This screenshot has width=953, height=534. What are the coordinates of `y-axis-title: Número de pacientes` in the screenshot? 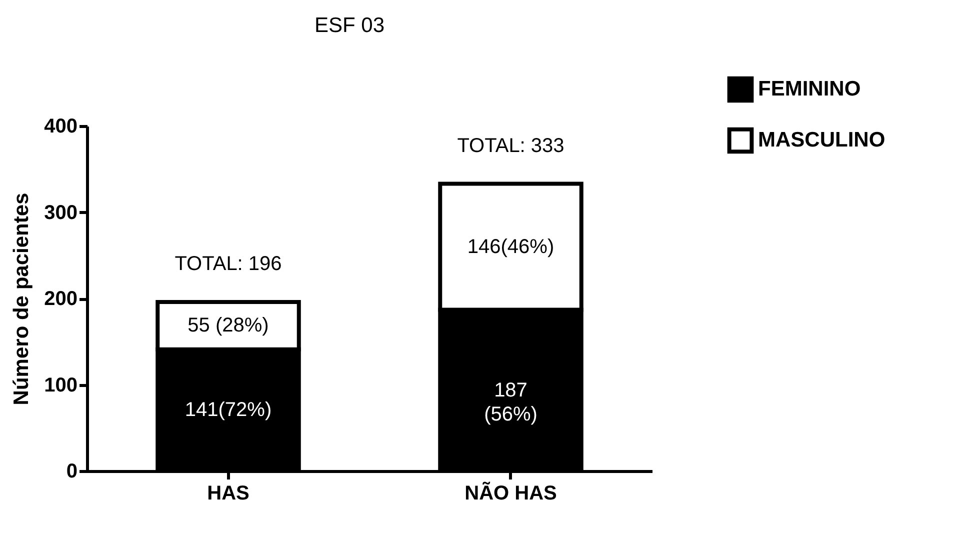 It's located at (22, 299).